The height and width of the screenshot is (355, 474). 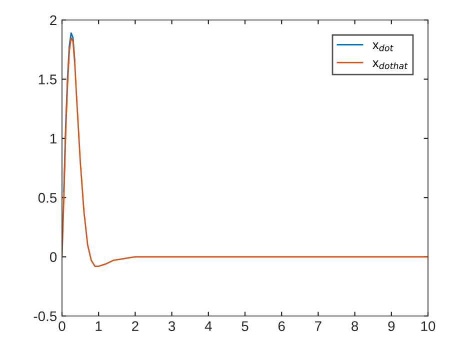 What do you see at coordinates (45, 316) in the screenshot?
I see `y-tick-label: -0.5` at bounding box center [45, 316].